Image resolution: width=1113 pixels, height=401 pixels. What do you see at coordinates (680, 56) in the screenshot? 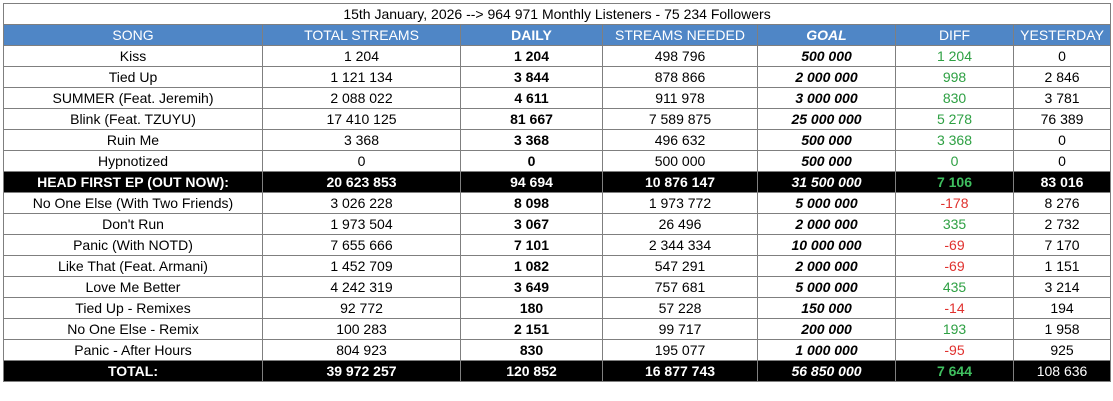
I see `streams-needed-cell: 498 796` at bounding box center [680, 56].